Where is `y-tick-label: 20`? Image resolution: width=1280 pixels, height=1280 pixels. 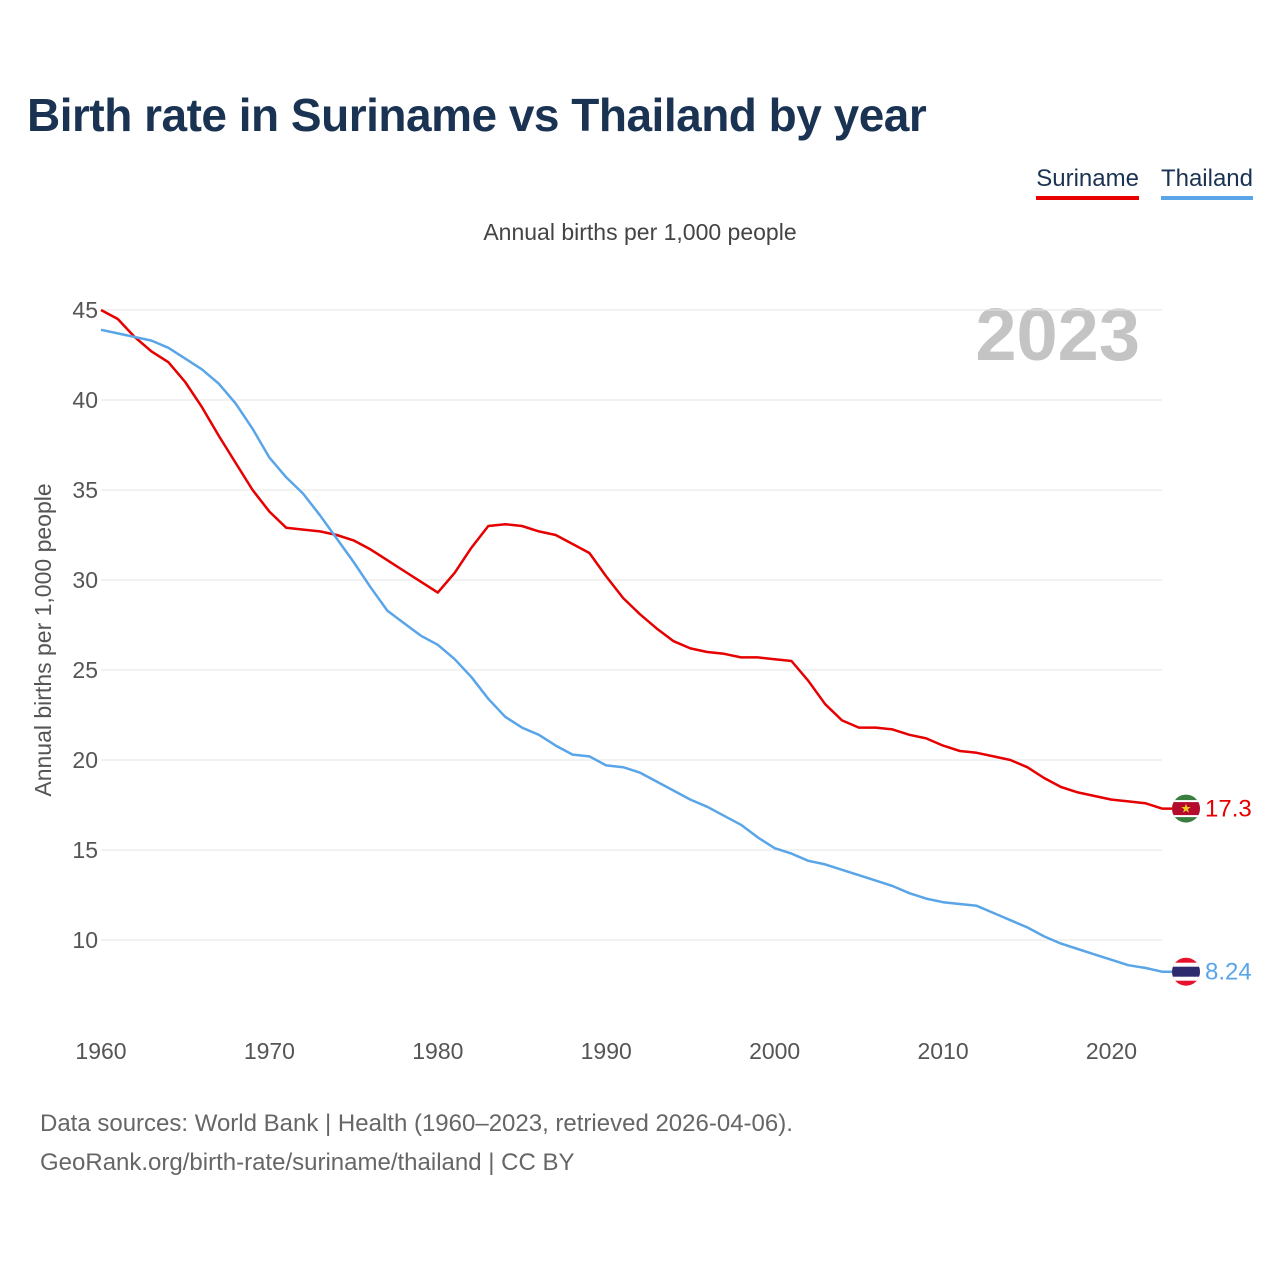 y-tick-label: 20 is located at coordinates (85, 760).